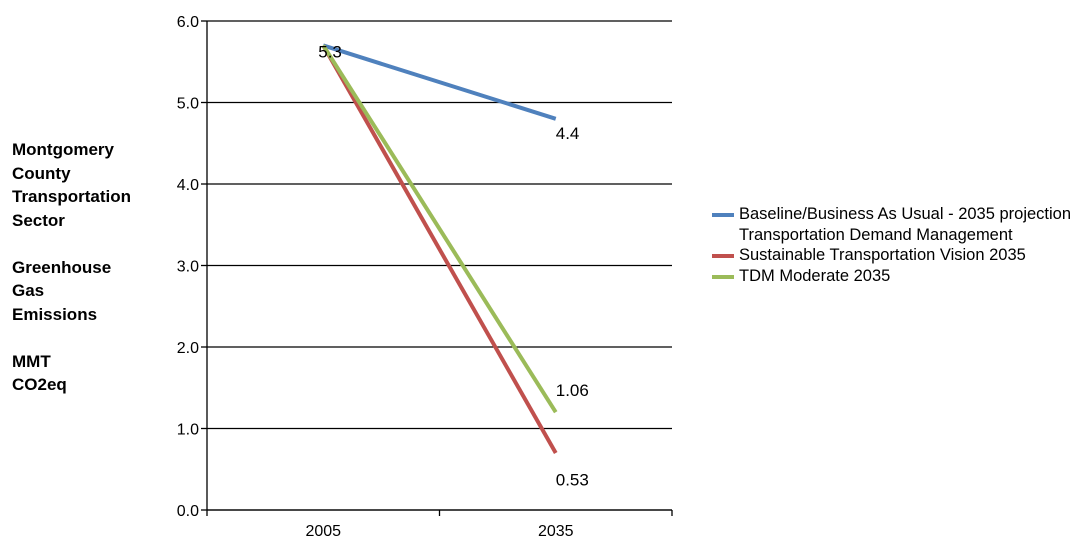 This screenshot has width=1080, height=540. I want to click on y-tick-label: 6.0, so click(188, 22).